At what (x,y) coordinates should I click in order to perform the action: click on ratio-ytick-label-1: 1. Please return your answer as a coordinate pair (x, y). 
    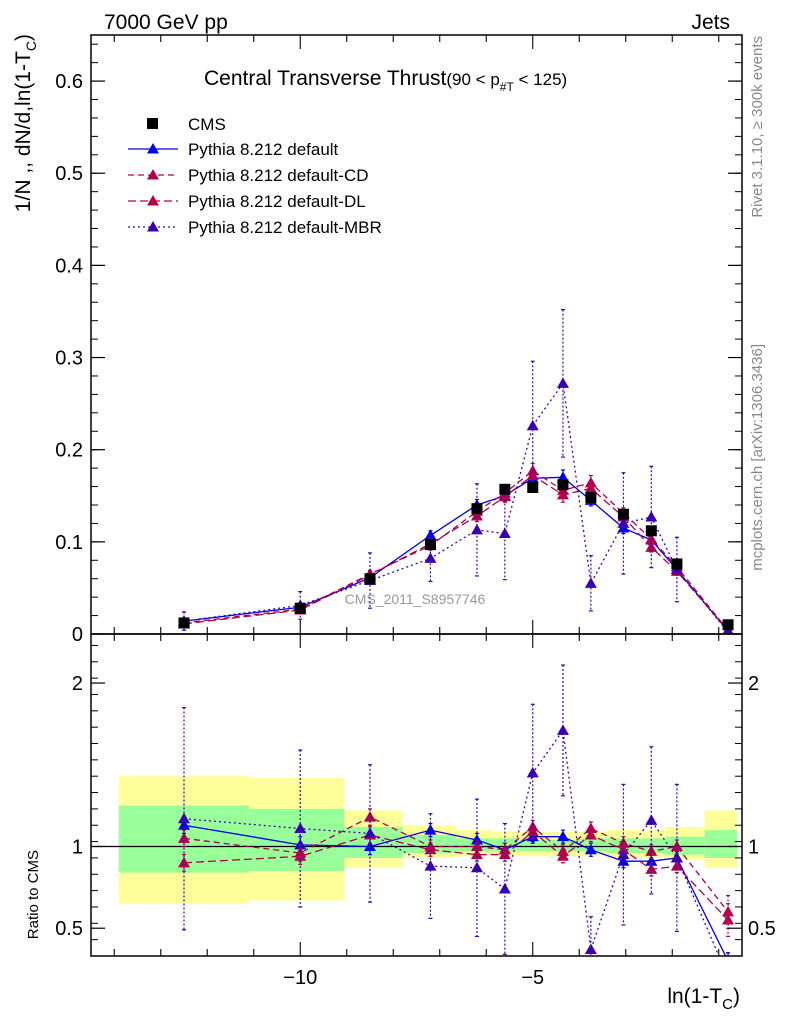
    Looking at the image, I should click on (77, 847).